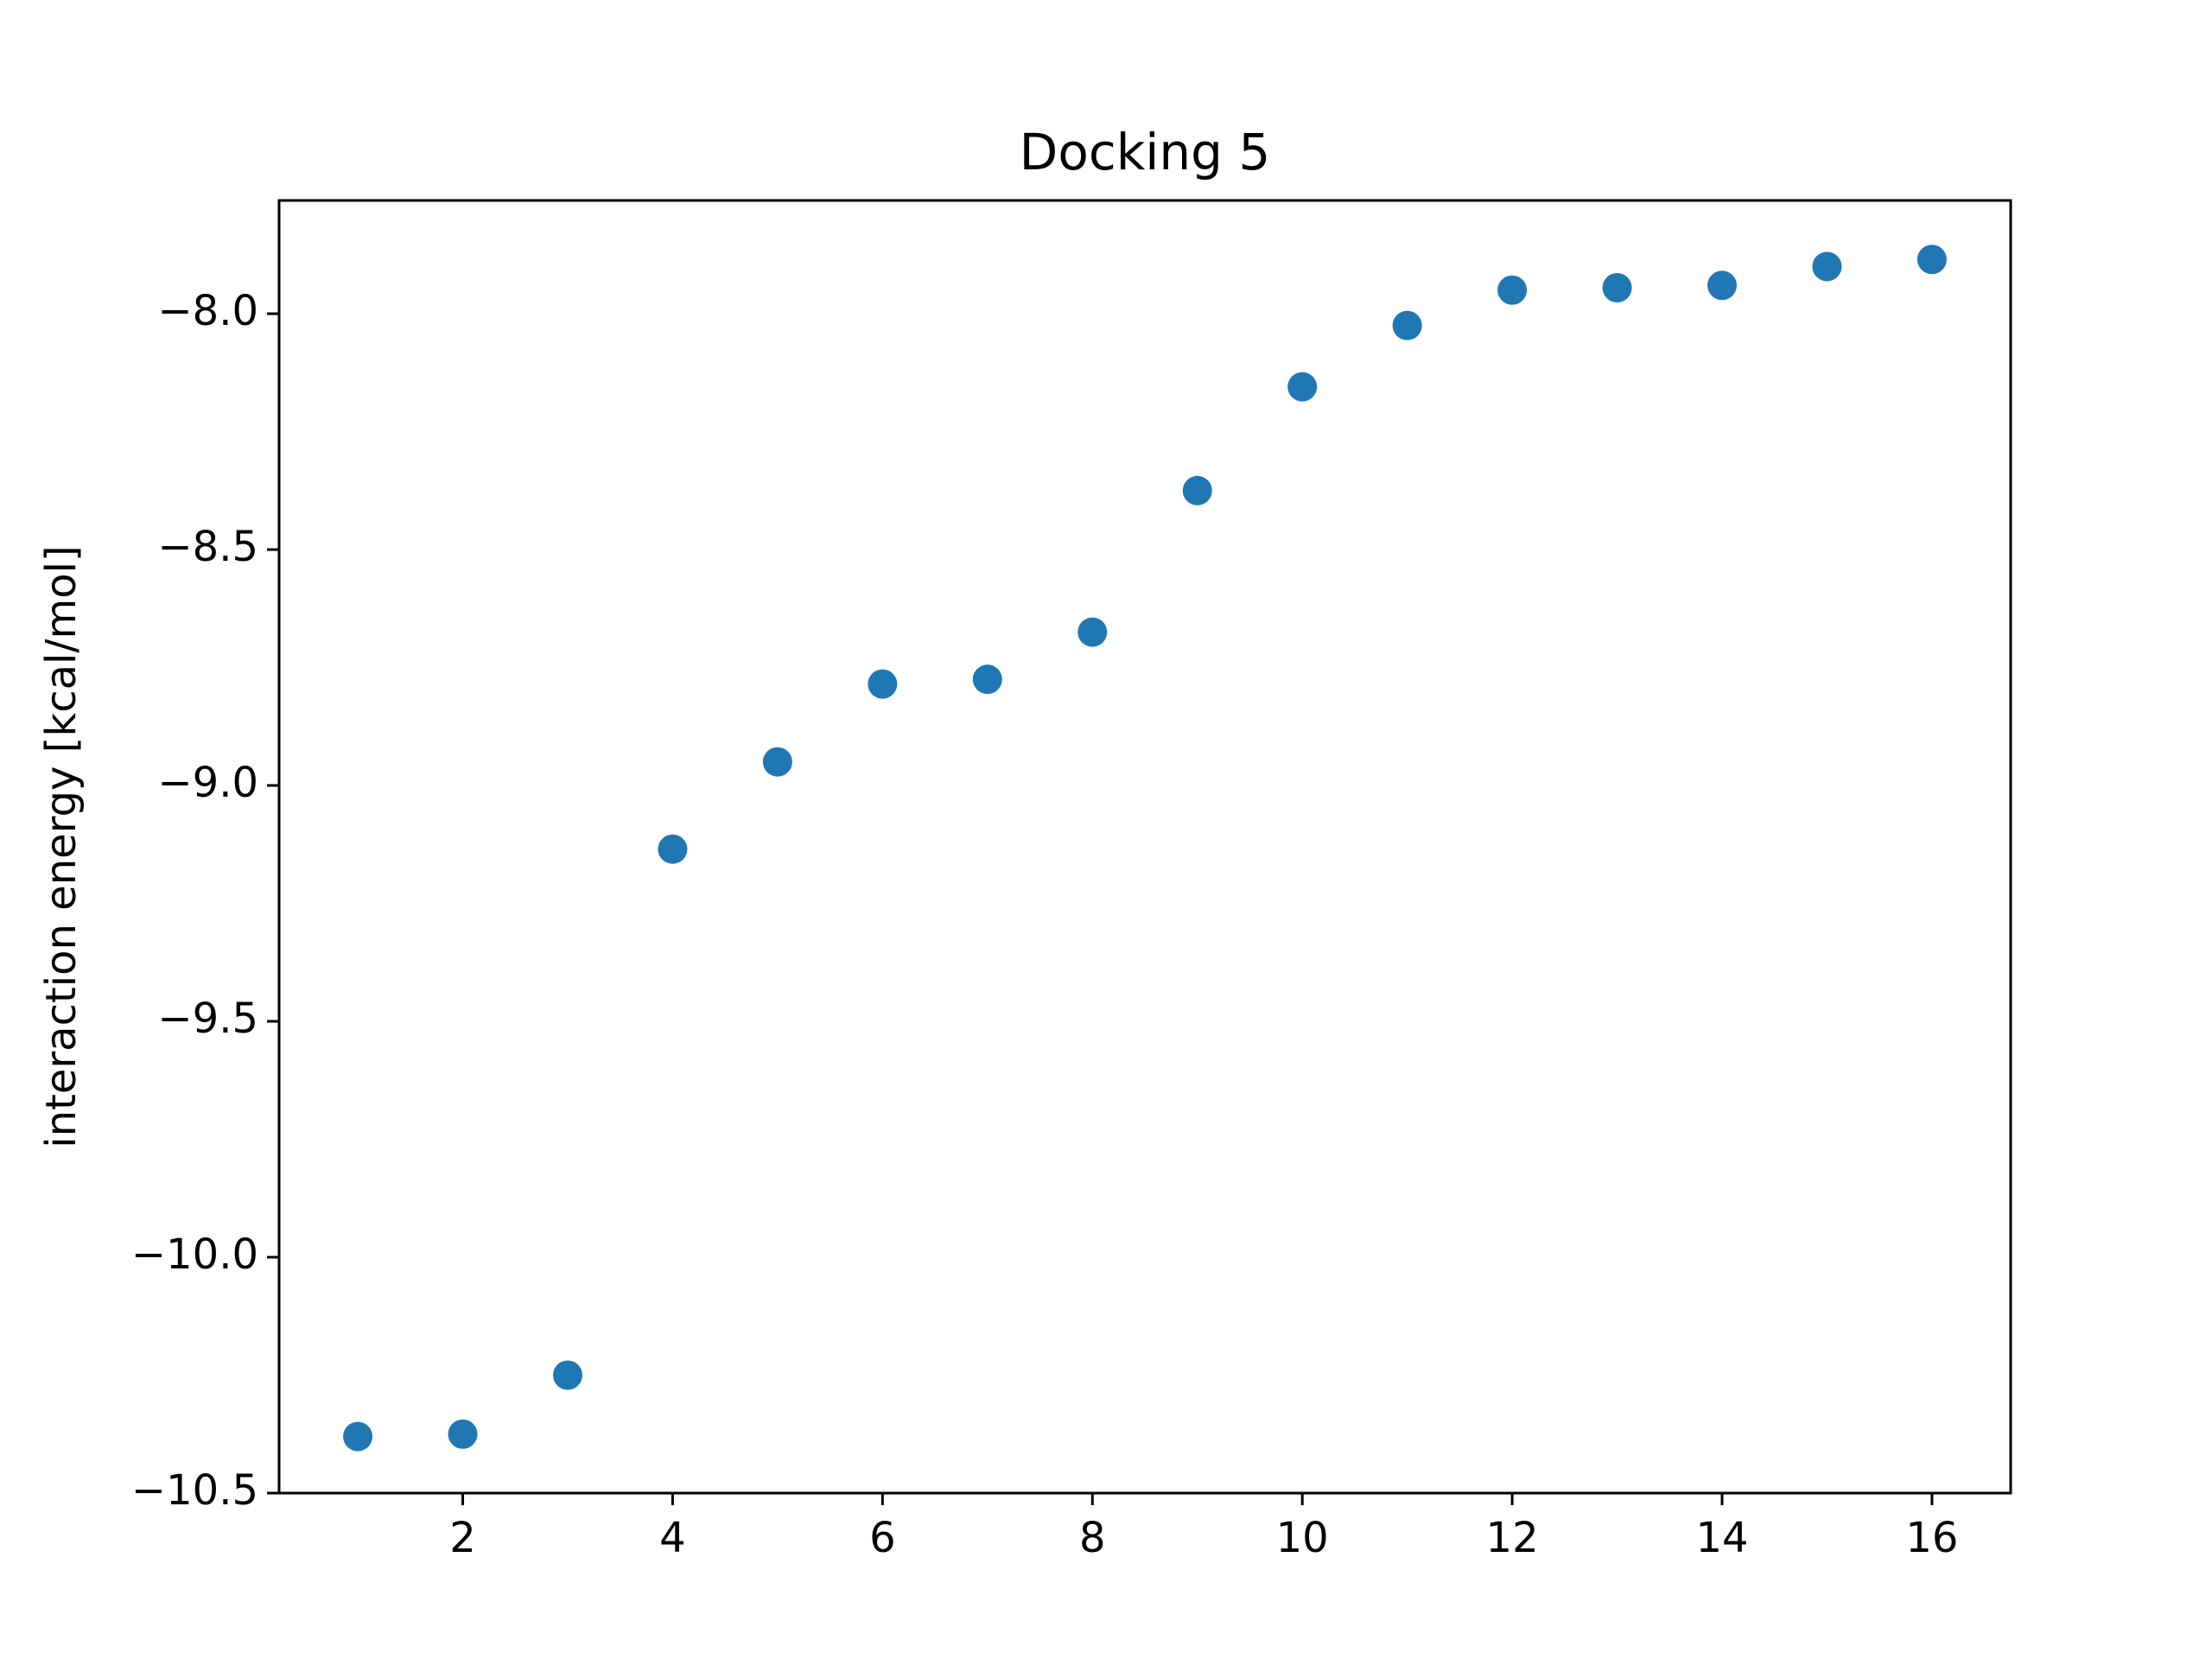  I want to click on y-tick-label: −8.5, so click(207, 547).